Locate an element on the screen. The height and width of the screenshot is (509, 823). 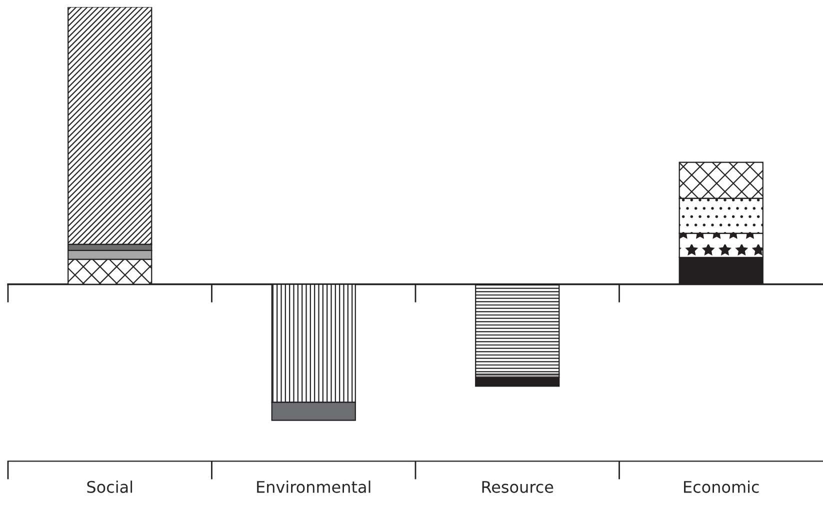
x-tick-label: Economic is located at coordinates (721, 486).